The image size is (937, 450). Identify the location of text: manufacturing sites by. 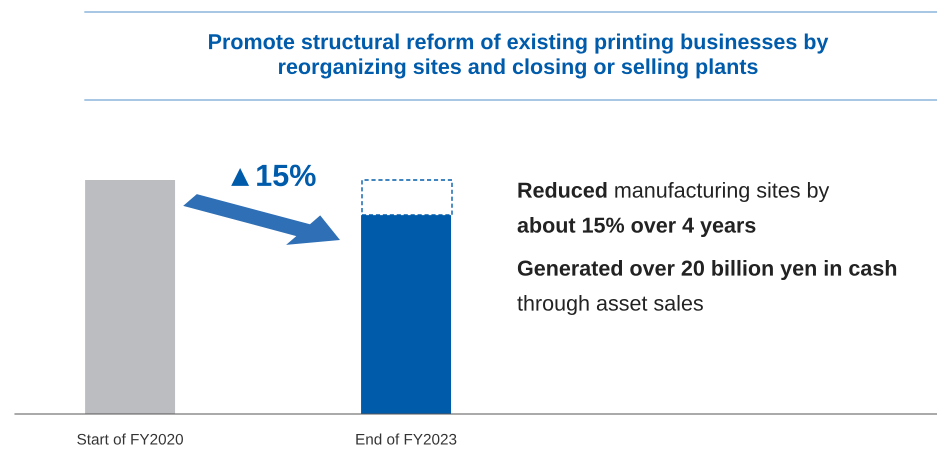
(722, 192).